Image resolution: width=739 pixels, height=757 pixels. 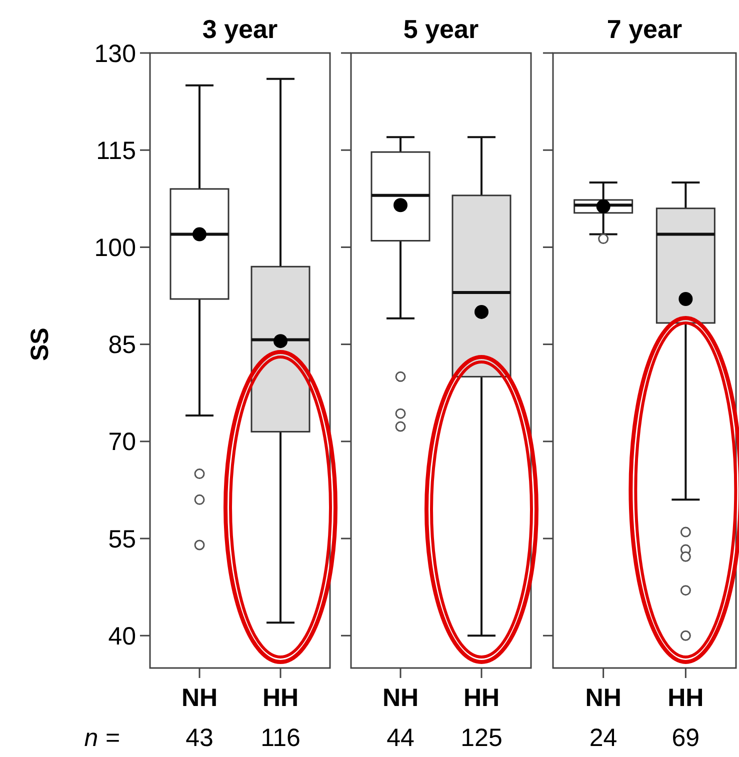 What do you see at coordinates (102, 738) in the screenshot?
I see `text: n =` at bounding box center [102, 738].